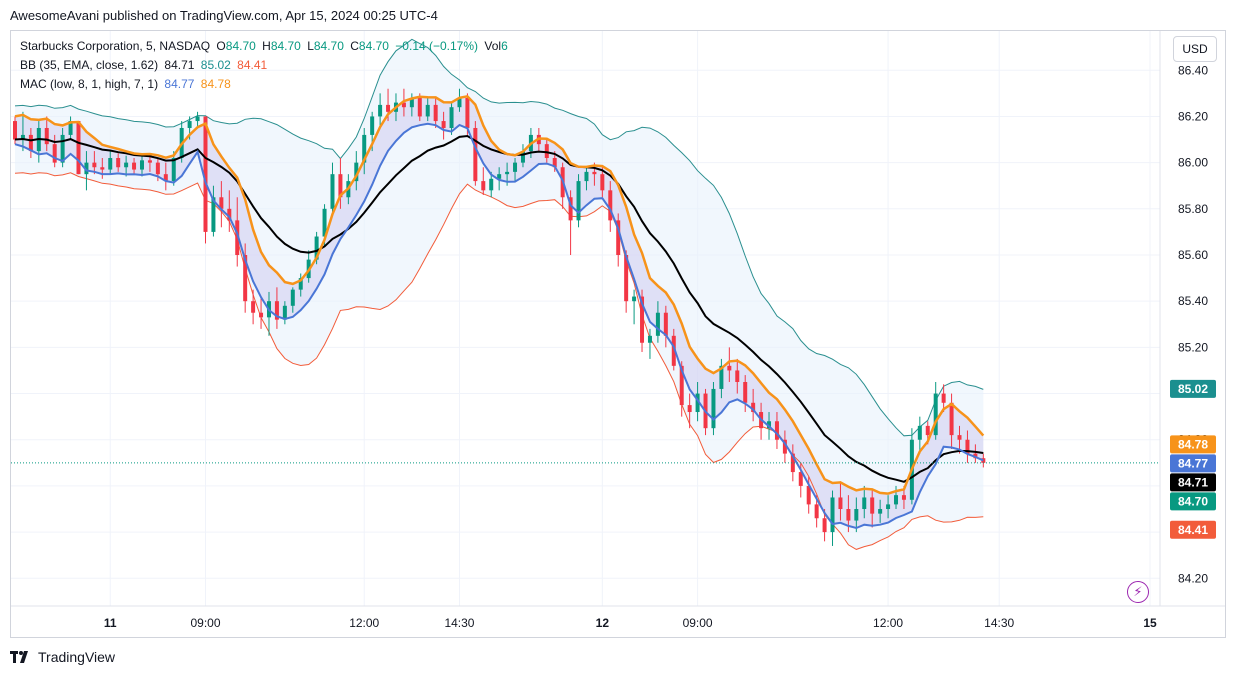 This screenshot has width=1237, height=677. Describe the element at coordinates (115, 46) in the screenshot. I see `legend-symbol: Starbucks Corporation, 5, NASDAQ` at that location.